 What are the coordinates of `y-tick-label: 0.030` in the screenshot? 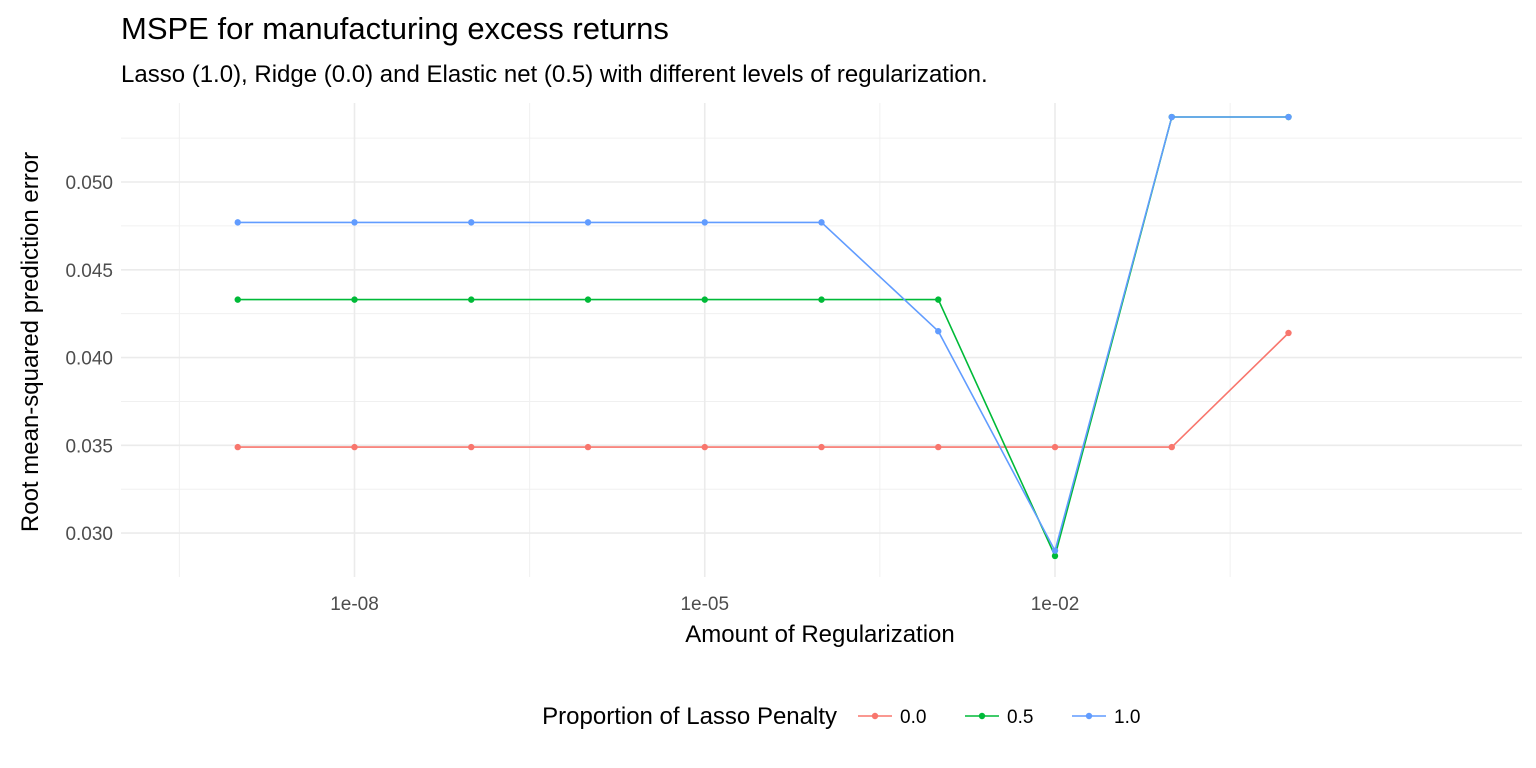 It's located at (89, 534).